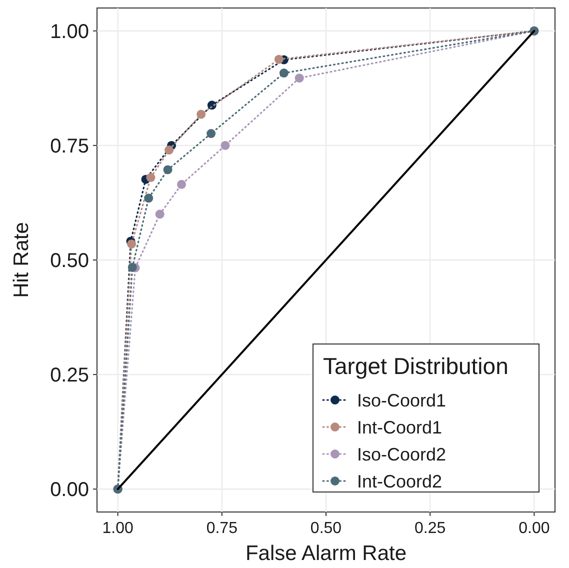 The height and width of the screenshot is (568, 569). Describe the element at coordinates (430, 528) in the screenshot. I see `x-tick-label: 0.25` at that location.